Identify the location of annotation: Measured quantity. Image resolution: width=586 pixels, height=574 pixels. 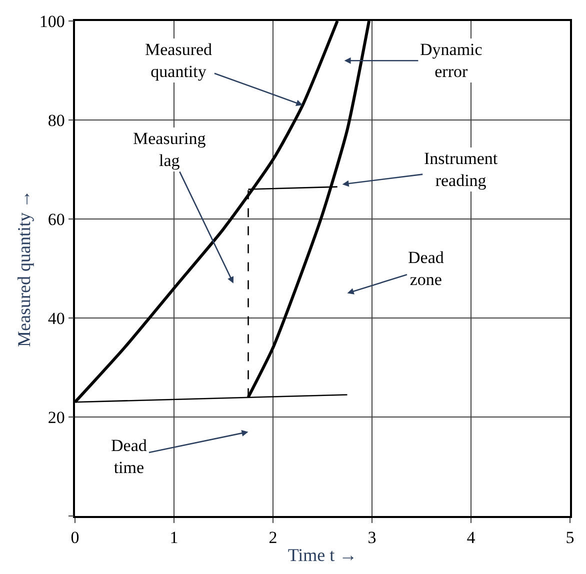
(179, 61).